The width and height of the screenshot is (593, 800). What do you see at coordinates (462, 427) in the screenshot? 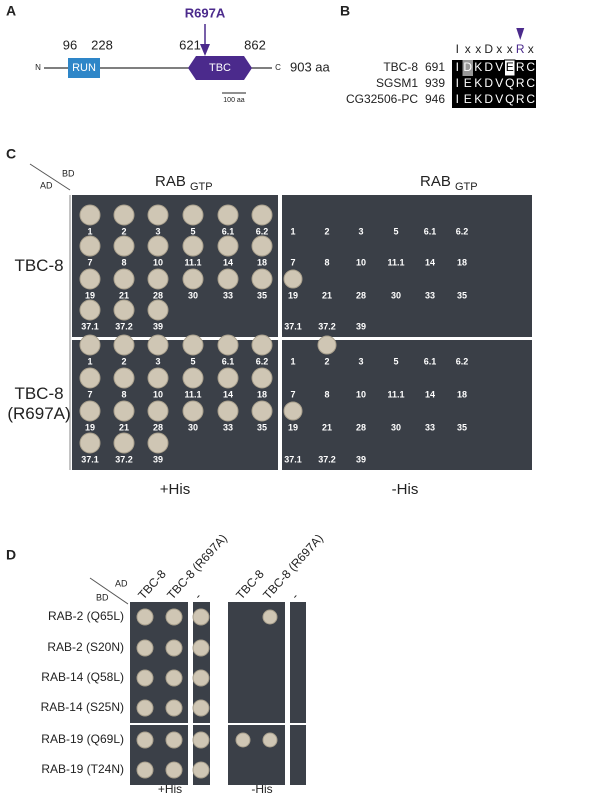
I see `spot-label: 35` at bounding box center [462, 427].